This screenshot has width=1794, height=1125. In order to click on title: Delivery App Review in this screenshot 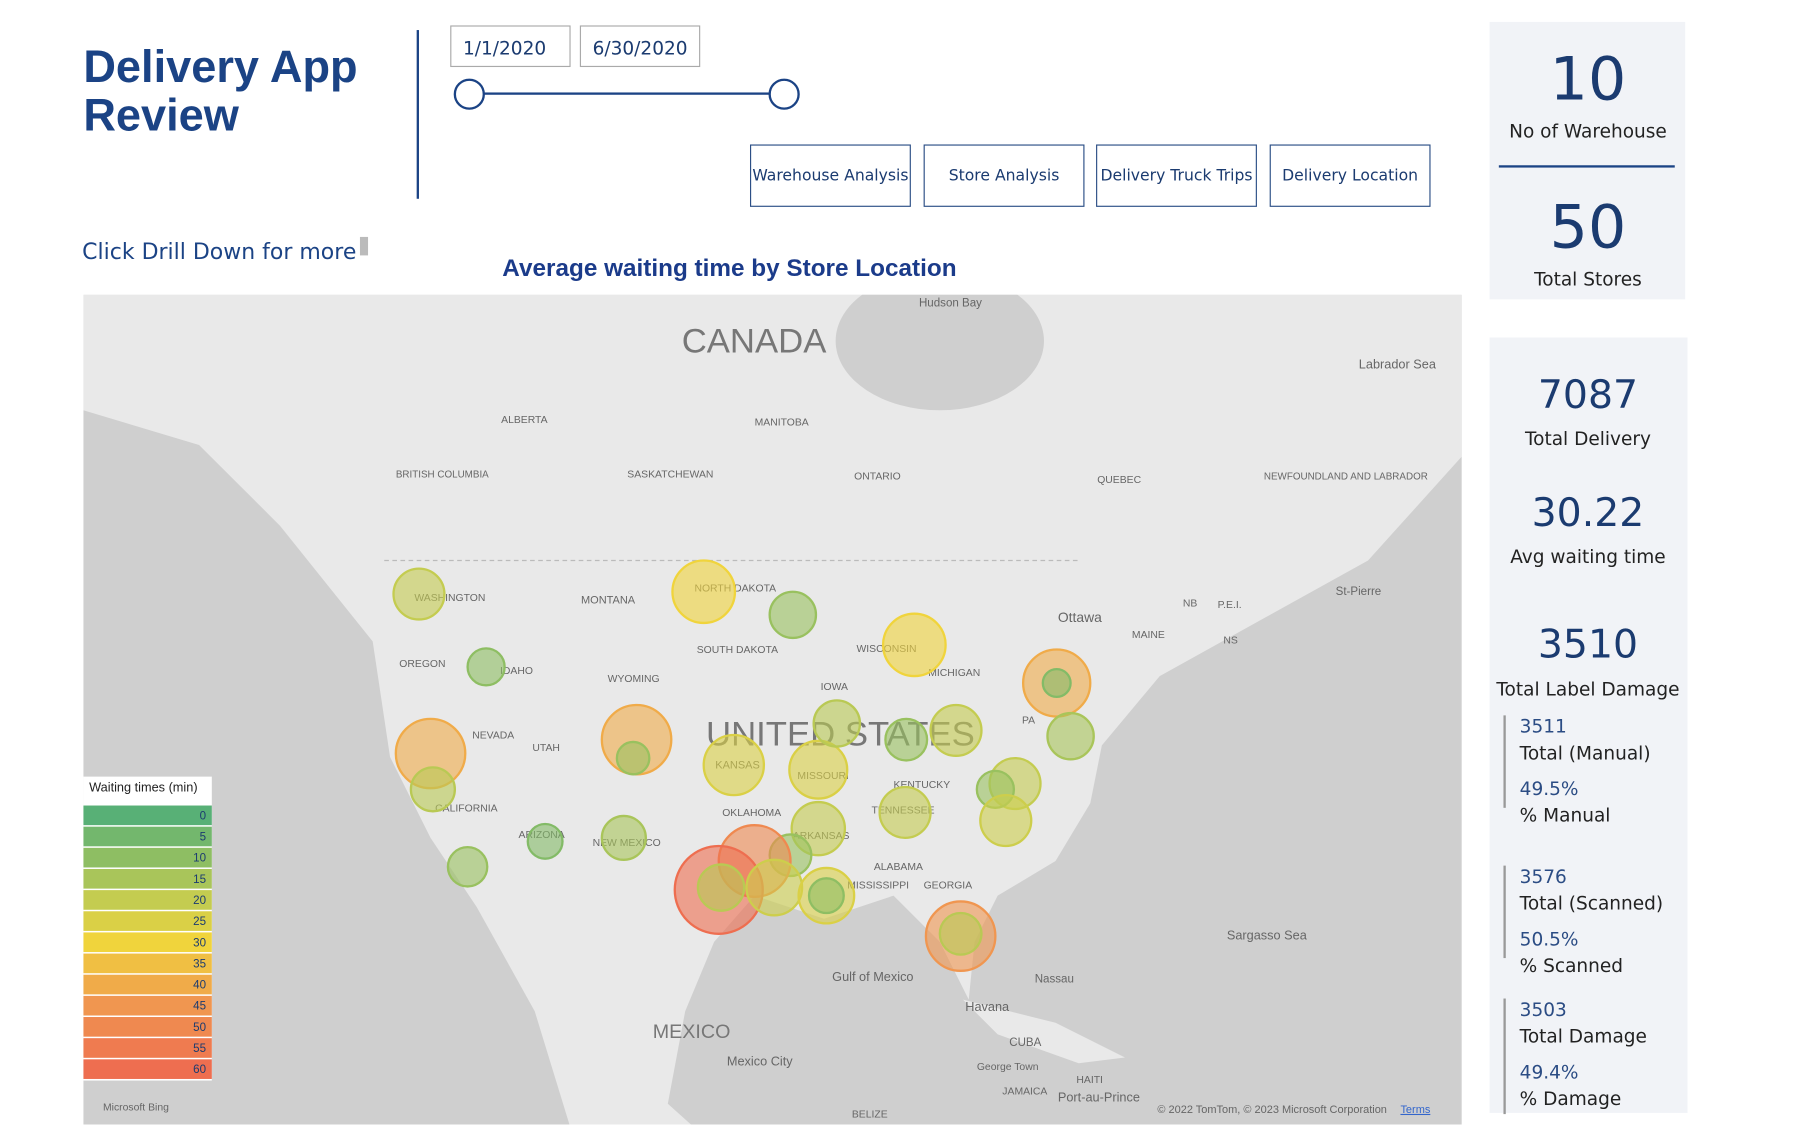, I will do `click(220, 92)`.